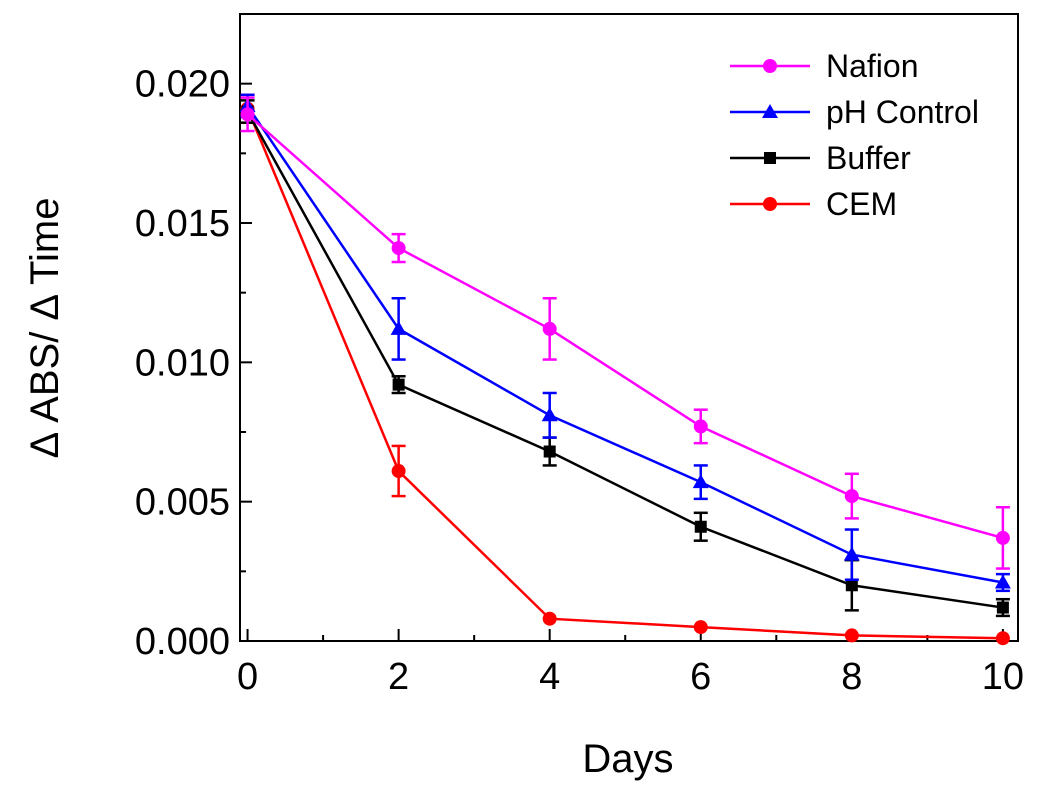 This screenshot has width=1037, height=785. Describe the element at coordinates (182, 642) in the screenshot. I see `y-tick-label: 0.000` at that location.